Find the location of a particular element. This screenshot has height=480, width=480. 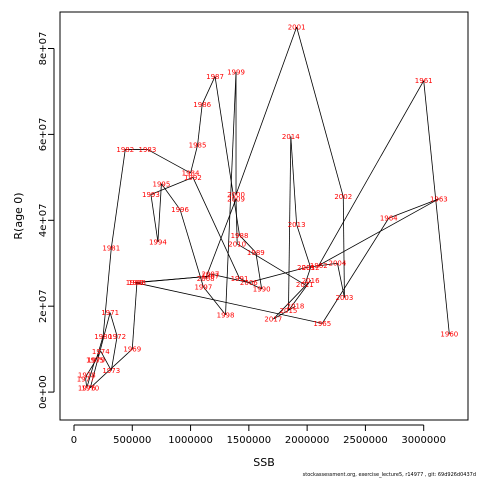

segment-1977-1978 is located at coordinates (86, 377).